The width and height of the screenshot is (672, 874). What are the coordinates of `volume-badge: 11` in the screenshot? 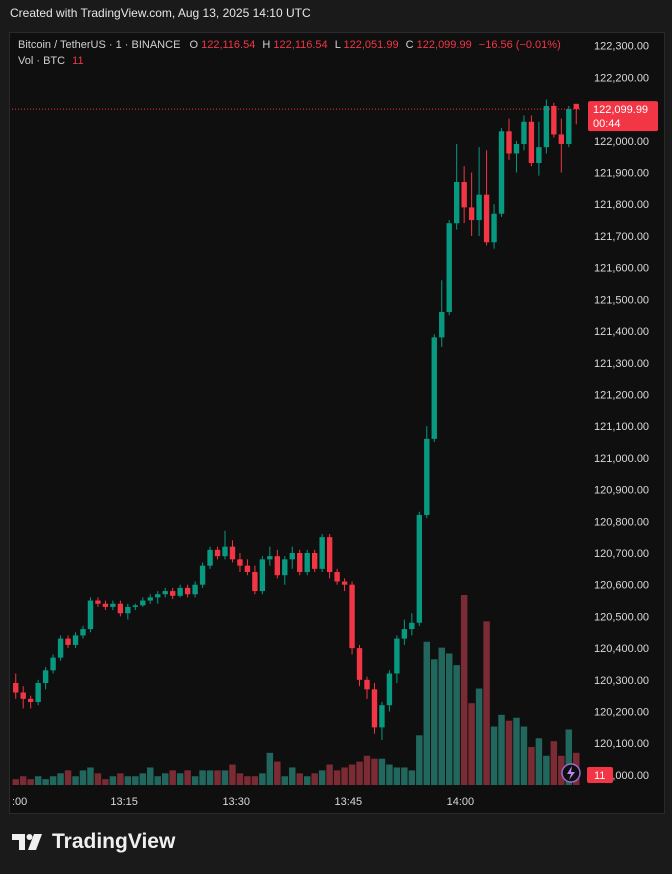 It's located at (600, 775).